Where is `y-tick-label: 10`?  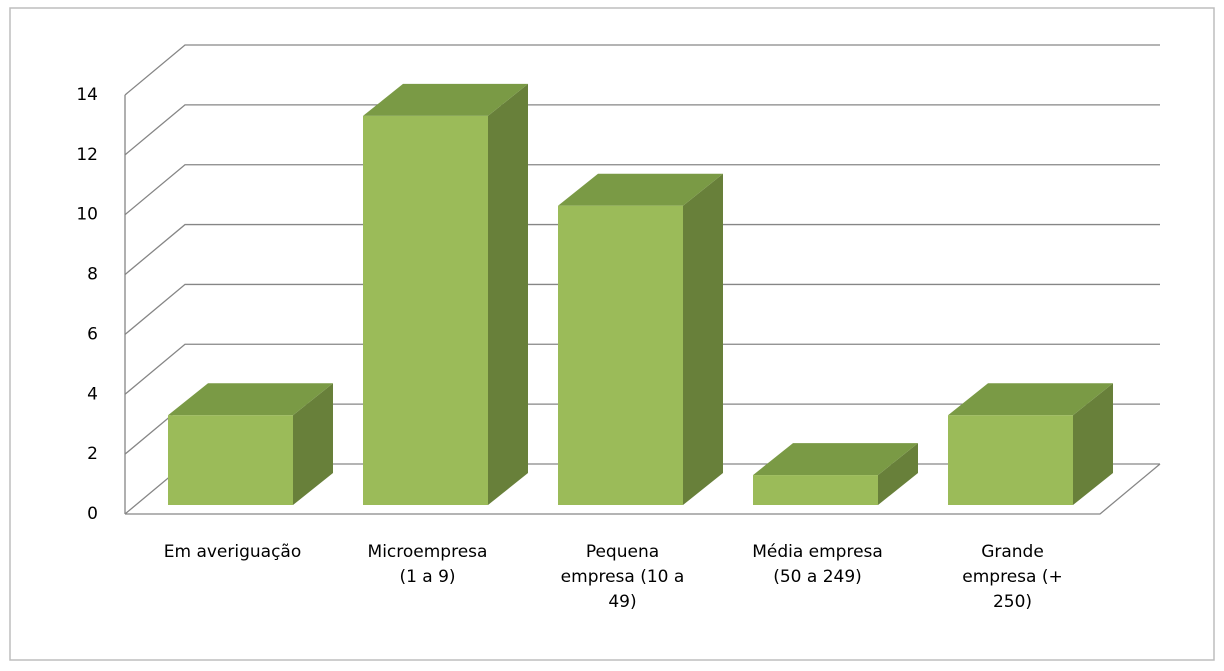 y-tick-label: 10 is located at coordinates (87, 215).